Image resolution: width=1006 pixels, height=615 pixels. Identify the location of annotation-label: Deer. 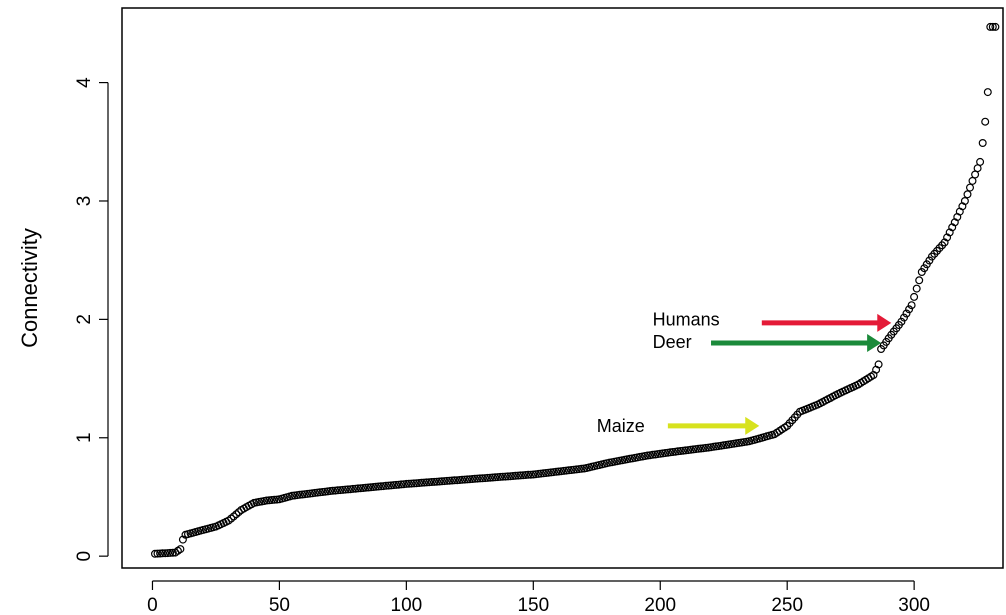
(672, 342).